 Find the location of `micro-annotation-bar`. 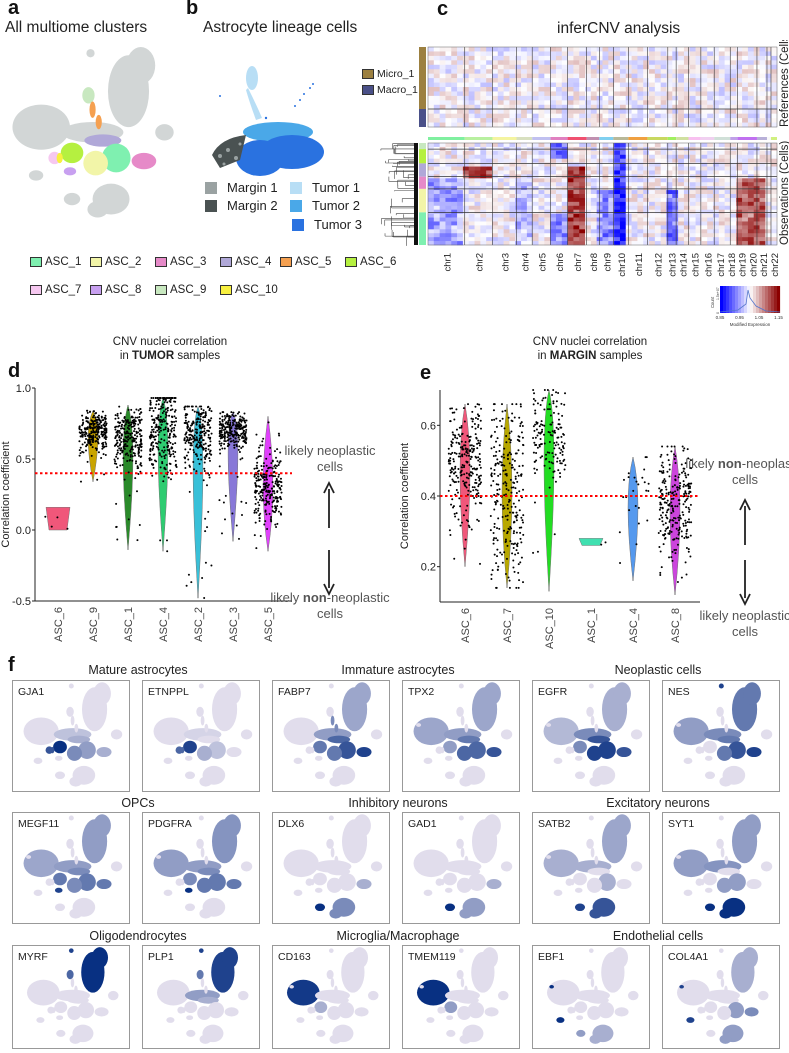

micro-annotation-bar is located at coordinates (422, 78).